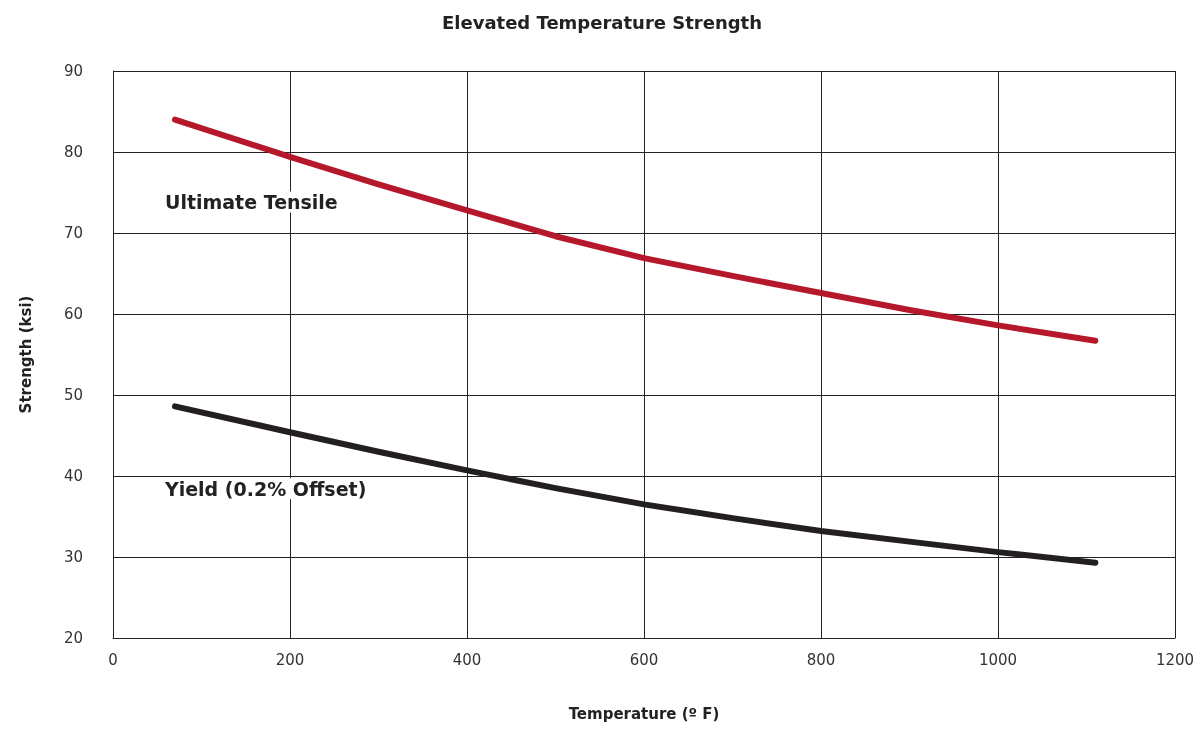 The width and height of the screenshot is (1204, 730). Describe the element at coordinates (821, 659) in the screenshot. I see `x-tick-label: 800` at that location.